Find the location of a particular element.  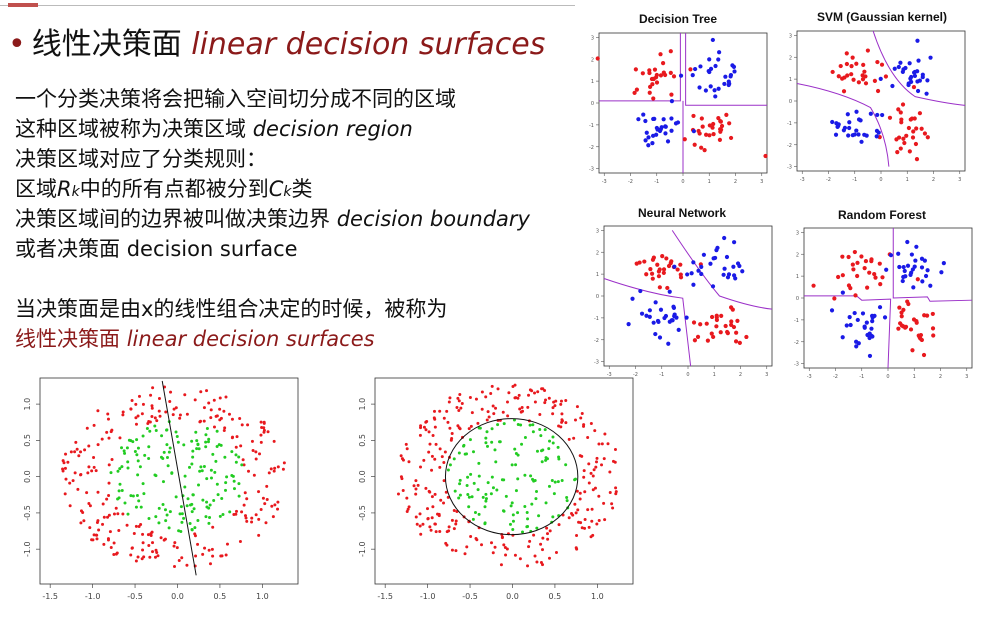

x-tick-label: -2 is located at coordinates (835, 377).